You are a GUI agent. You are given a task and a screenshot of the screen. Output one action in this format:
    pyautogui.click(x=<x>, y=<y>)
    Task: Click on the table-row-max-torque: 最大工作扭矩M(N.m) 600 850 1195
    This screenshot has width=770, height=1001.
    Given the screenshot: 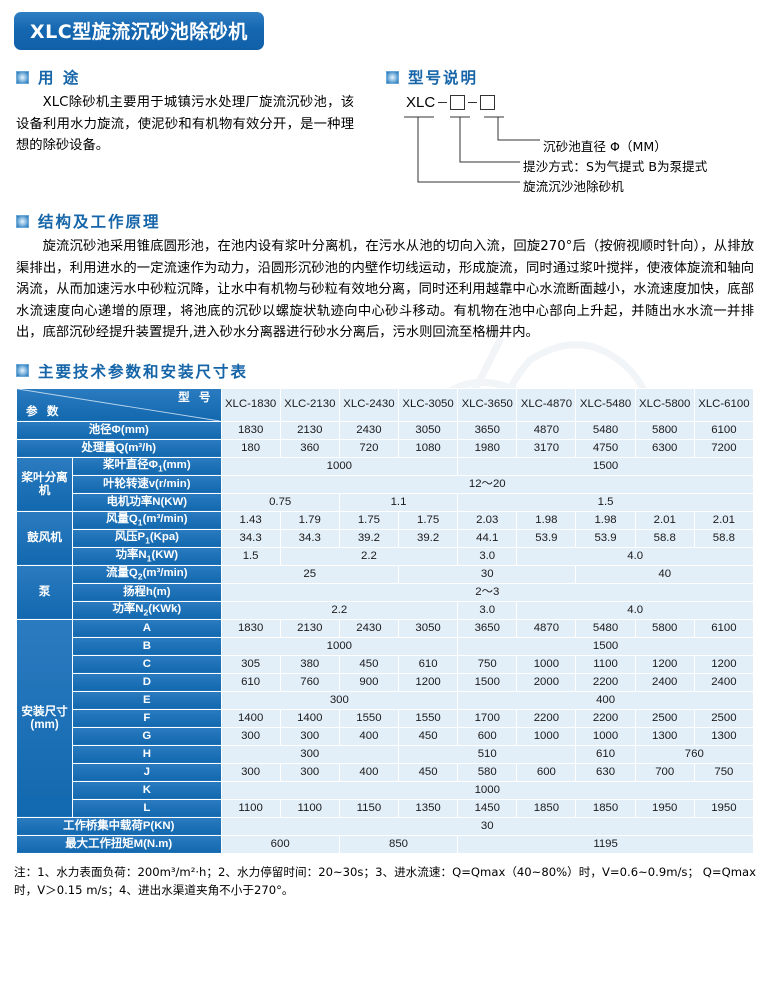 What is the action you would take?
    pyautogui.click(x=385, y=844)
    